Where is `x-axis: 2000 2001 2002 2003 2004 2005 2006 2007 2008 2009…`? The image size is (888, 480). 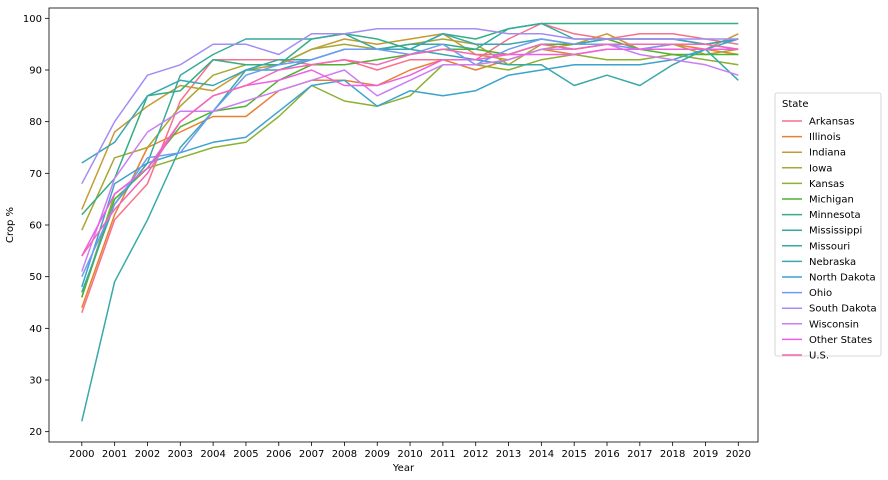
x-axis: 2000 2001 2002 2003 2004 2005 2006 2007 2008 2009… is located at coordinates (410, 451).